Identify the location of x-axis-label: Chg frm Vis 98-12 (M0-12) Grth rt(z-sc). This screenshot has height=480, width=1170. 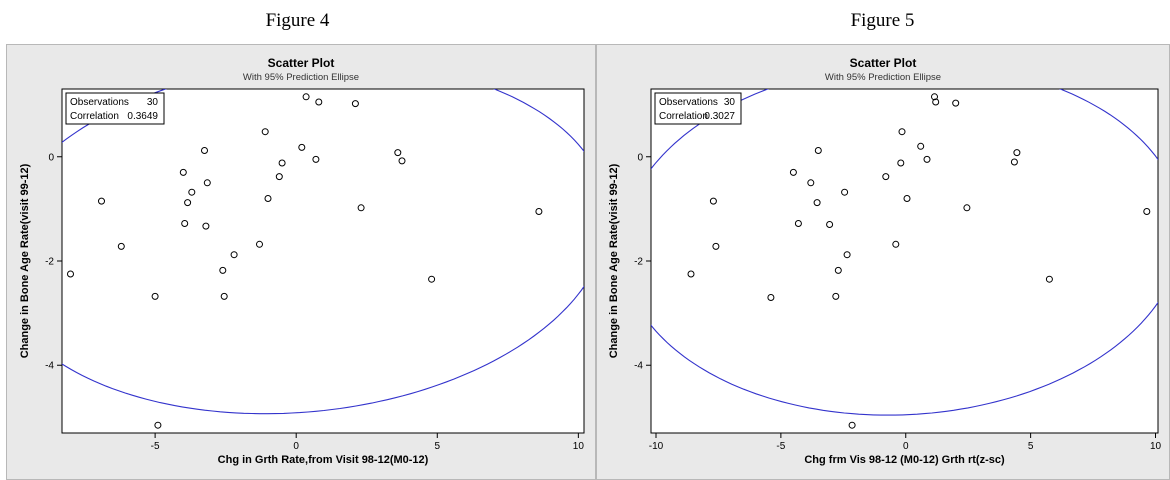
(904, 460).